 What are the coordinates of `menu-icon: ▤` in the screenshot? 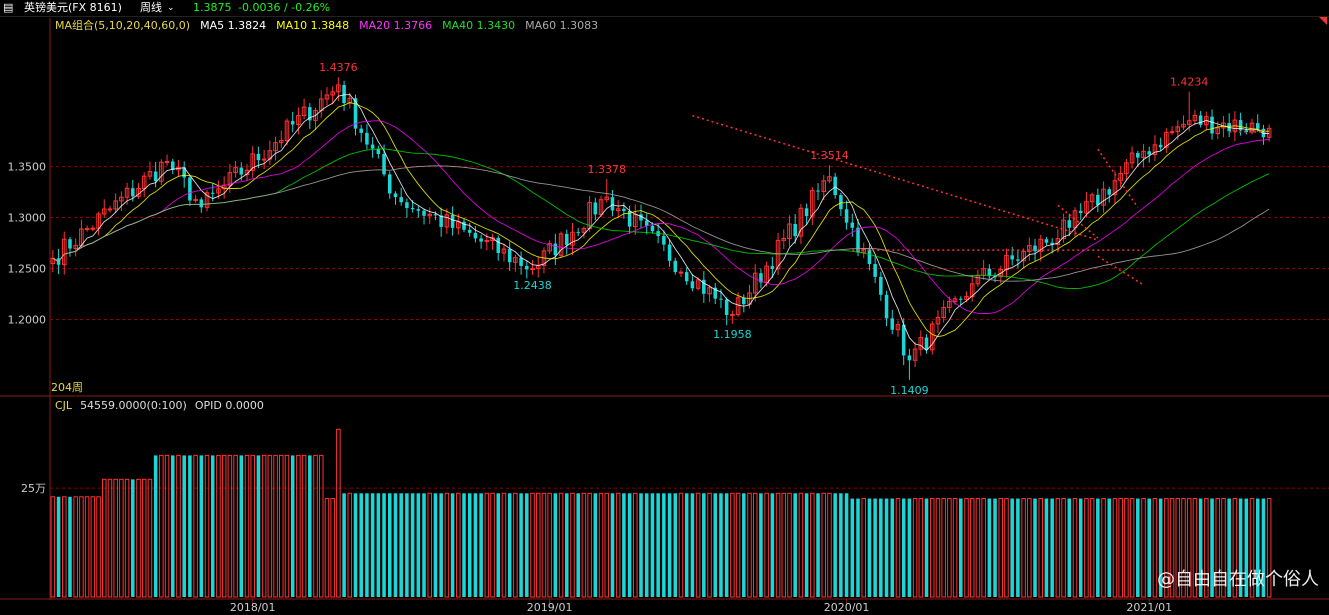 It's located at (8, 7).